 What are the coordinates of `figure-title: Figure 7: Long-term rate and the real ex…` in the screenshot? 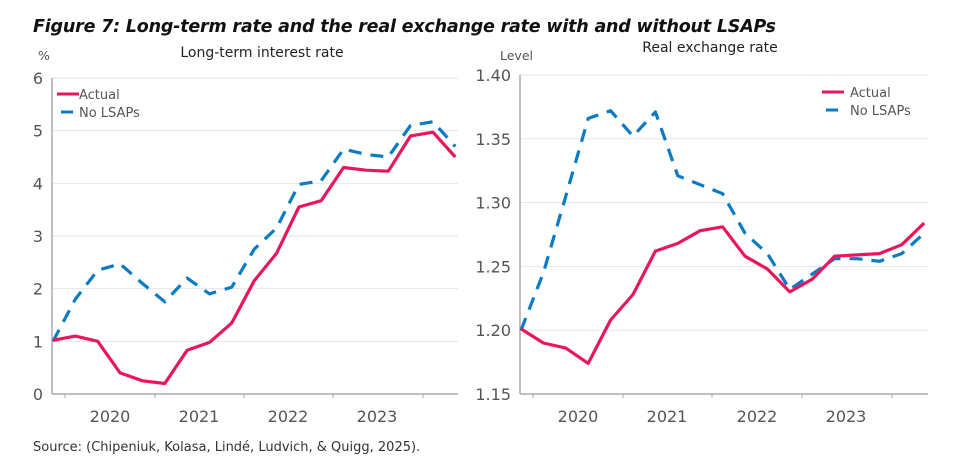 It's located at (404, 27).